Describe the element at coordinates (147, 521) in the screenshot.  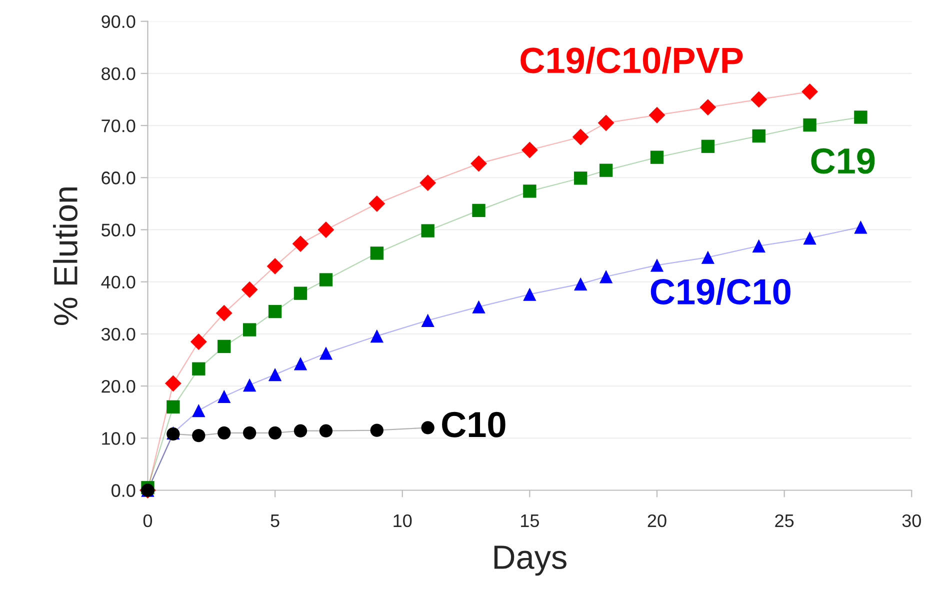
I see `x-tick-label: 0` at that location.